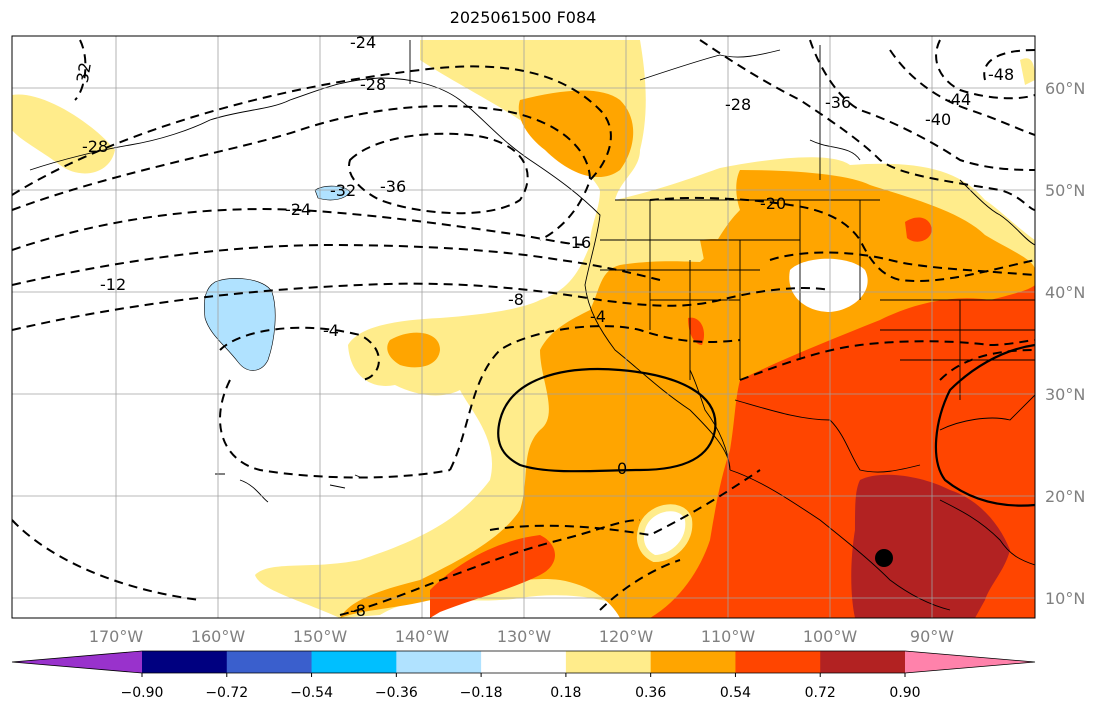  Describe the element at coordinates (1065, 496) in the screenshot. I see `lat-label: 20°N` at that location.